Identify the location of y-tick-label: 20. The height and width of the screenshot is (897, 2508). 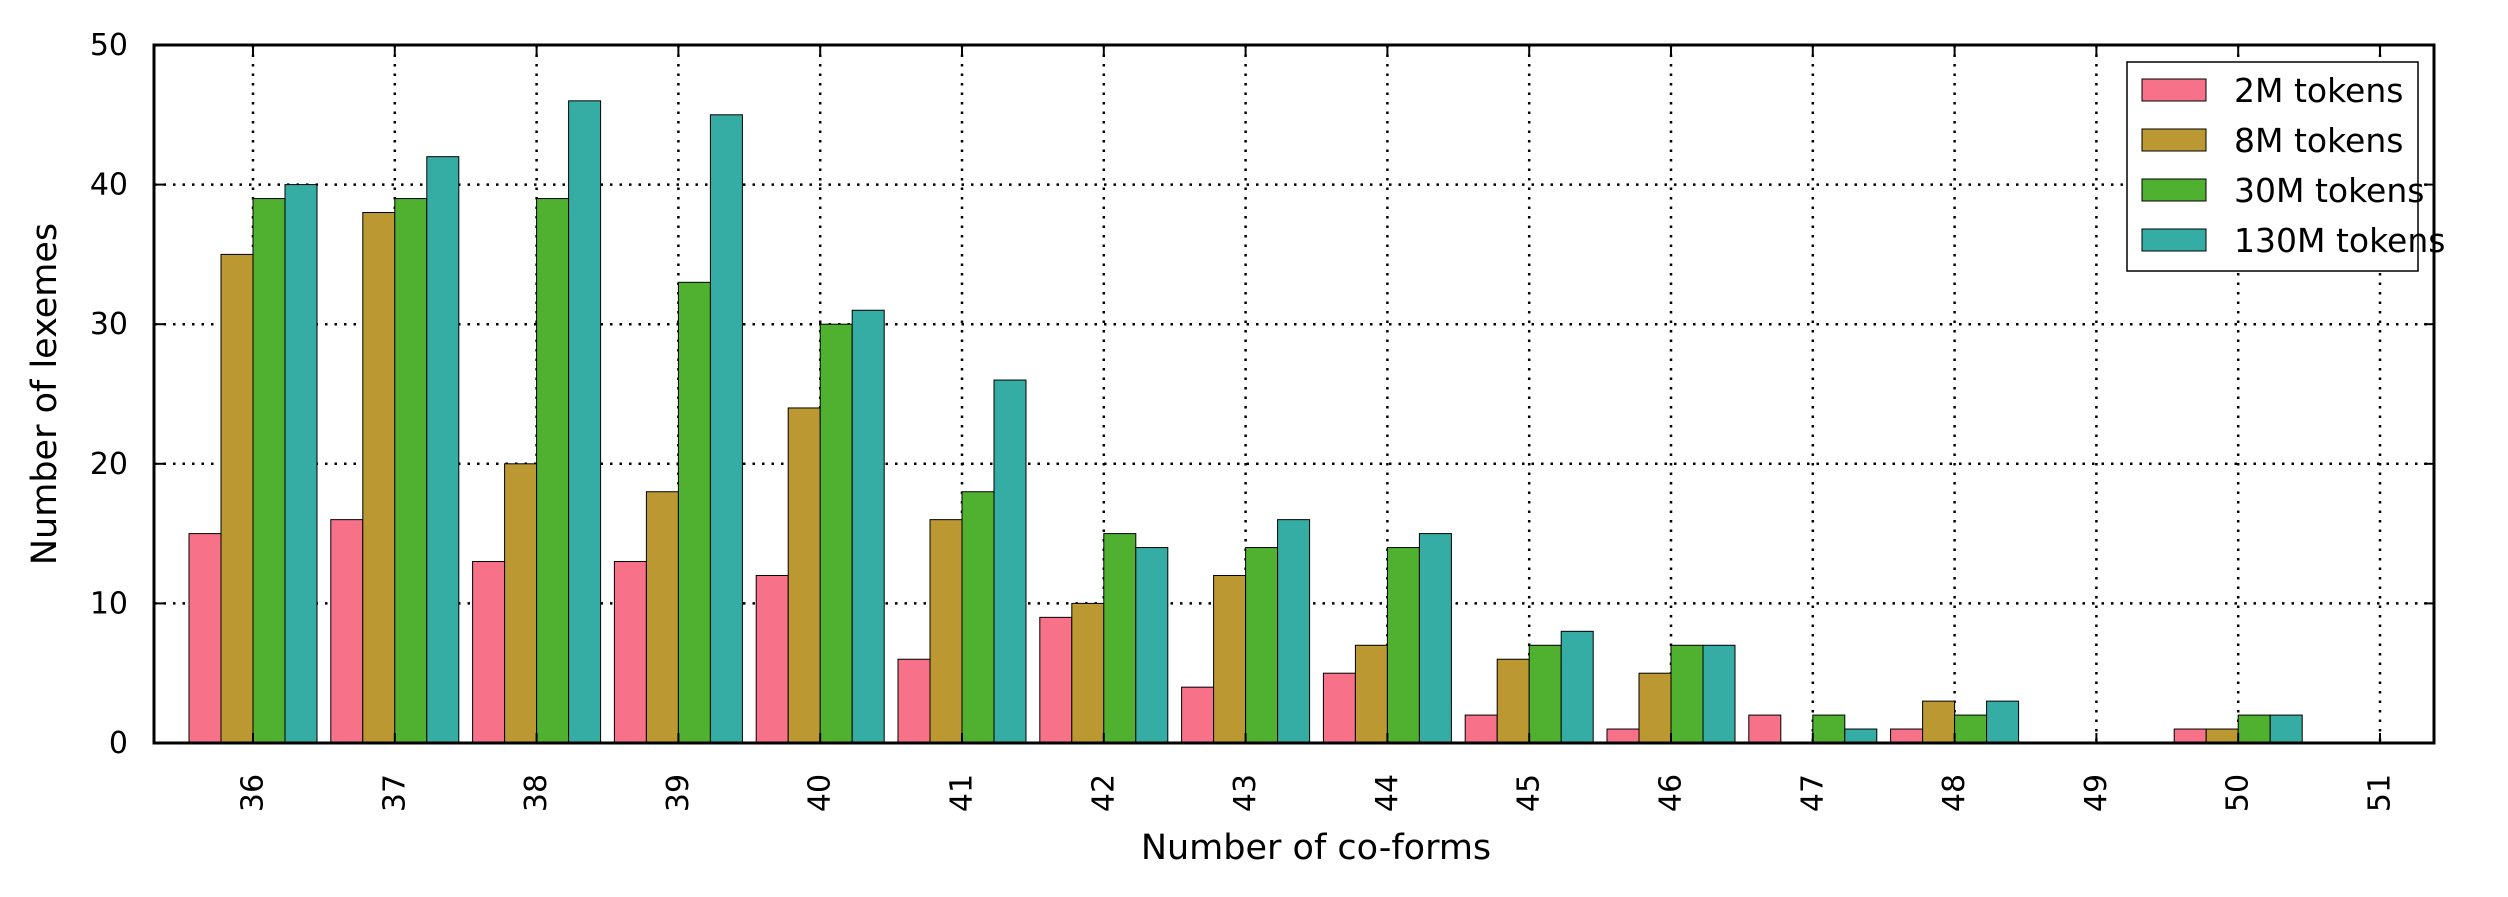
(109, 464).